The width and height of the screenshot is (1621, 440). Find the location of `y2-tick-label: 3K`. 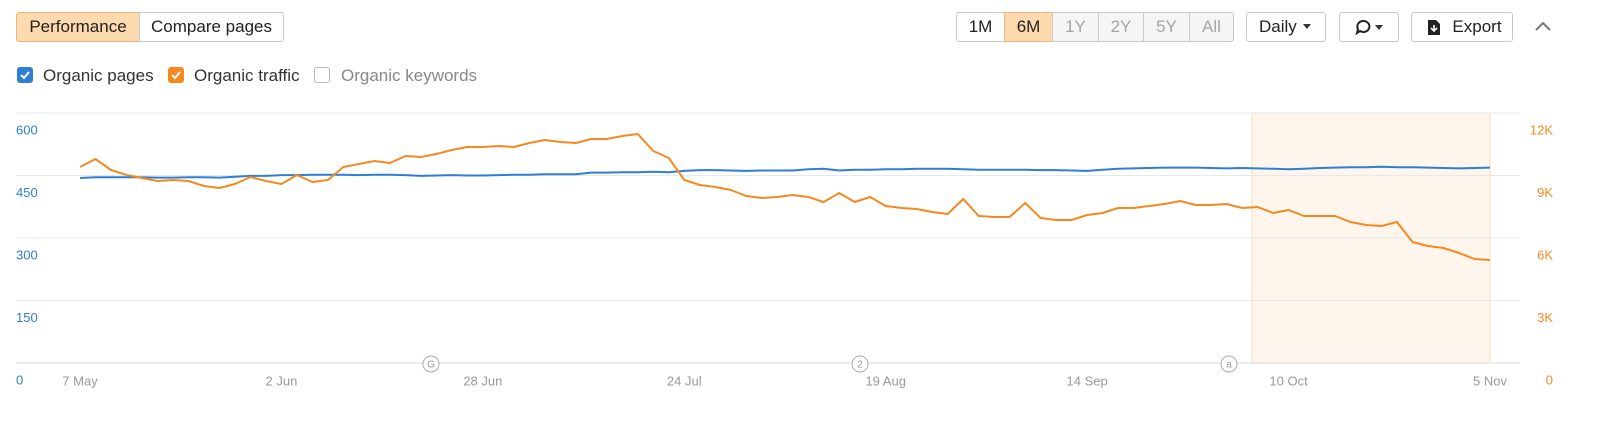

y2-tick-label: 3K is located at coordinates (1545, 317).